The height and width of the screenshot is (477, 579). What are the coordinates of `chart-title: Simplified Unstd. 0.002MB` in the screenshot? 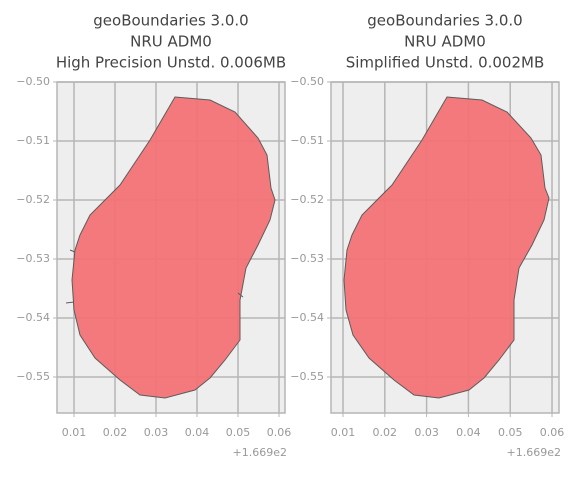 It's located at (445, 63).